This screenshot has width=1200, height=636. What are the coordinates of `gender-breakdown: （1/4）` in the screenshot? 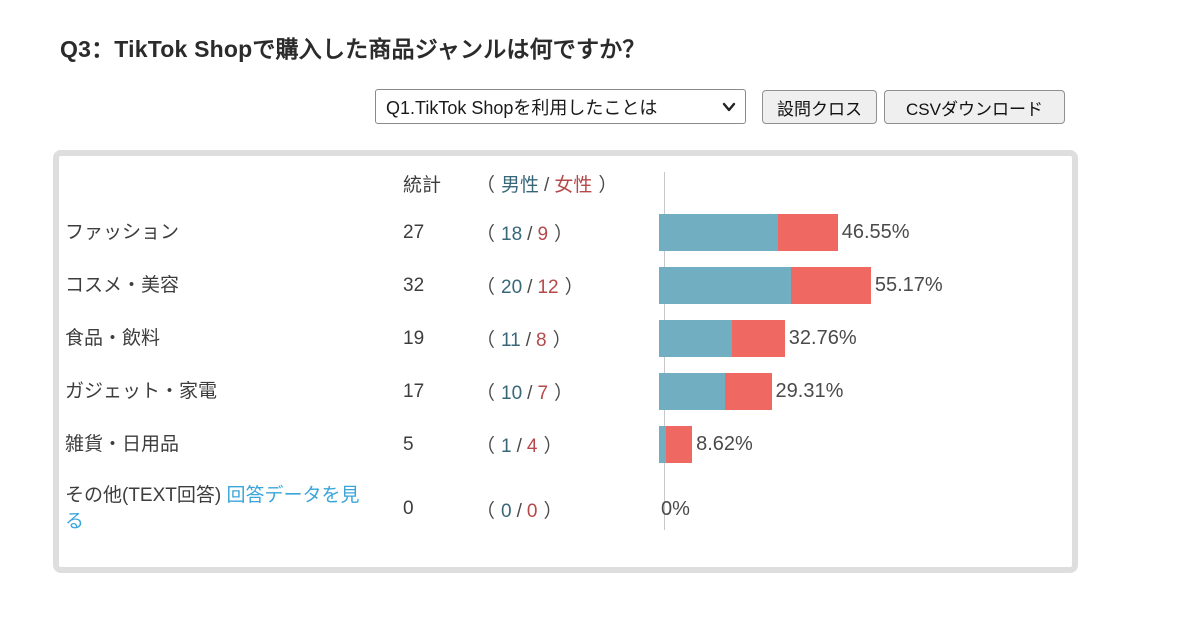 It's located at (567, 444).